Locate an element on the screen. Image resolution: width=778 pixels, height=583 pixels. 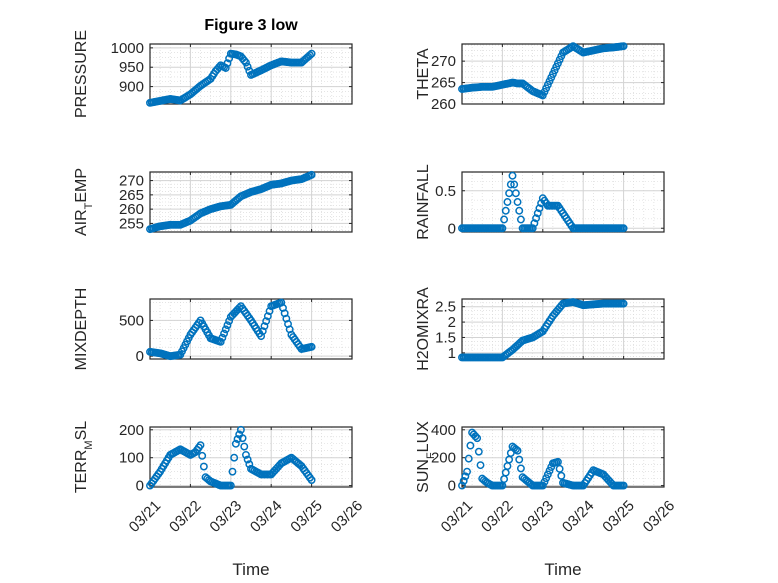
subplot-1: 900 950 1000 PRESSURE is located at coordinates (213, 74).